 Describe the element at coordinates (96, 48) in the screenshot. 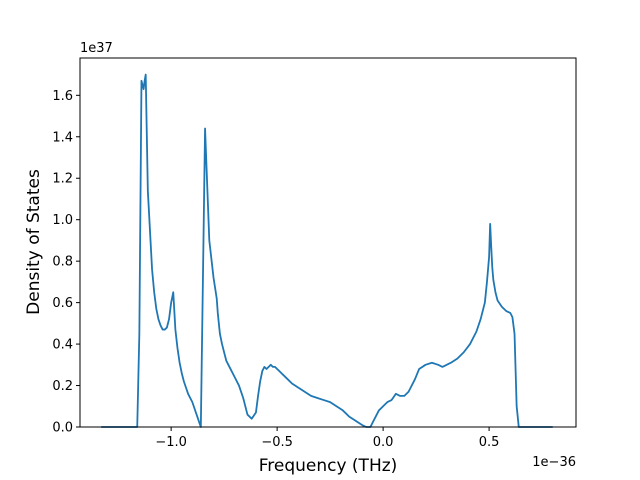

I see `y-offset-text: 1e37` at that location.